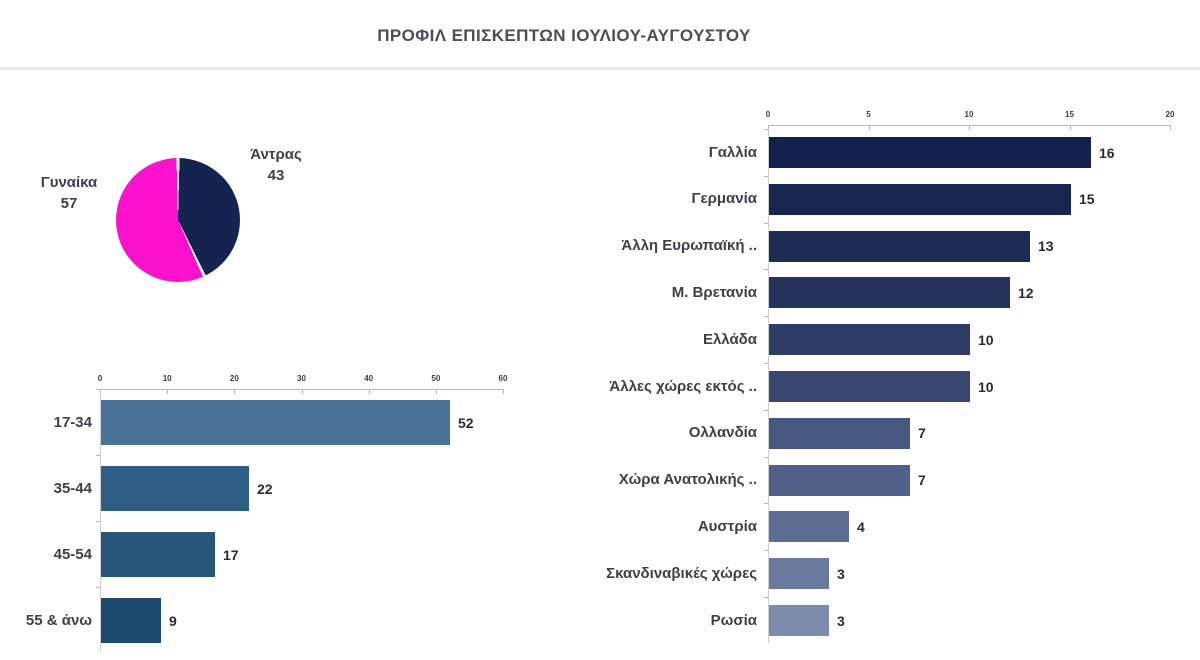 The image size is (1200, 660). What do you see at coordinates (732, 152) in the screenshot?
I see `category-label: Γαλλία` at bounding box center [732, 152].